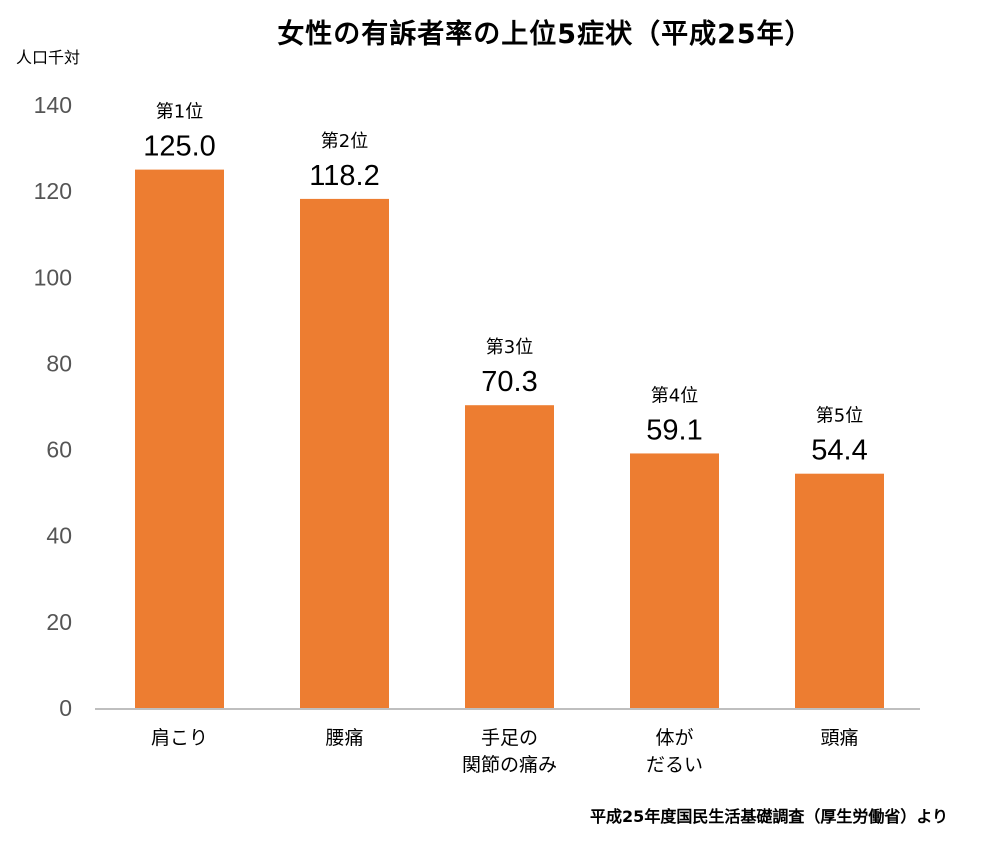 Image resolution: width=987 pixels, height=841 pixels. What do you see at coordinates (839, 738) in the screenshot?
I see `category-label: 頭痛` at bounding box center [839, 738].